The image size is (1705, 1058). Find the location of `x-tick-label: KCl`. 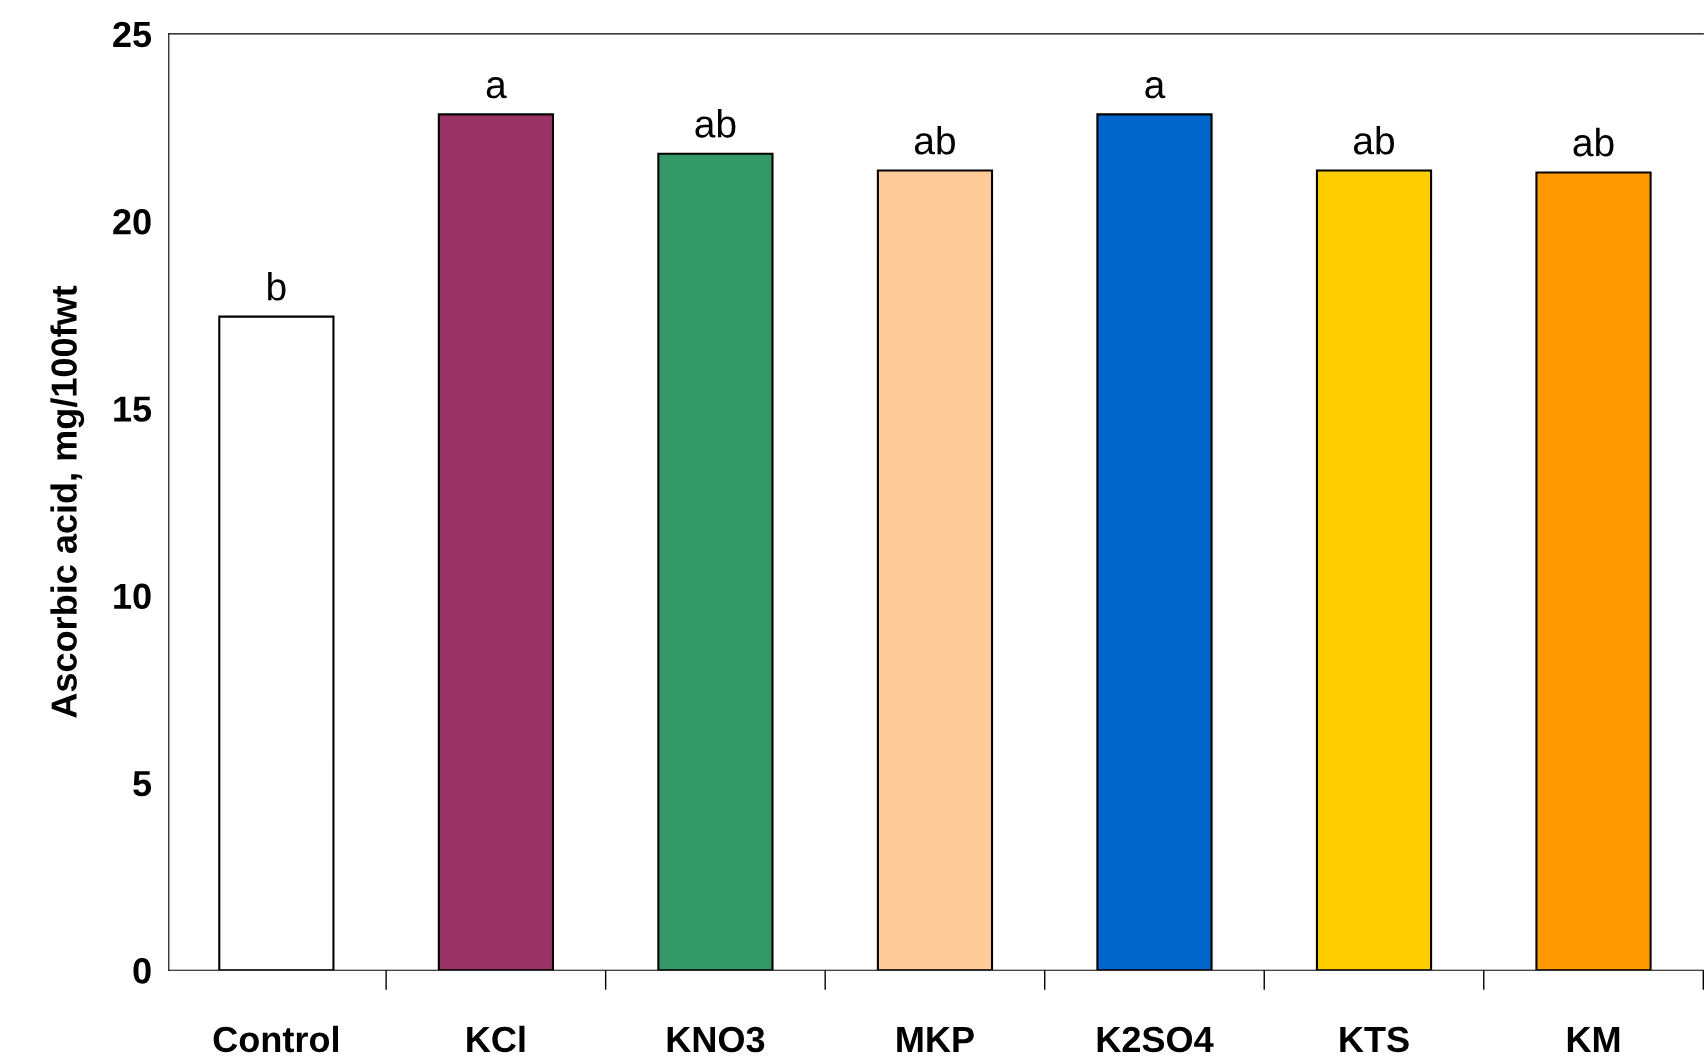

x-tick-label: KCl is located at coordinates (496, 1039).